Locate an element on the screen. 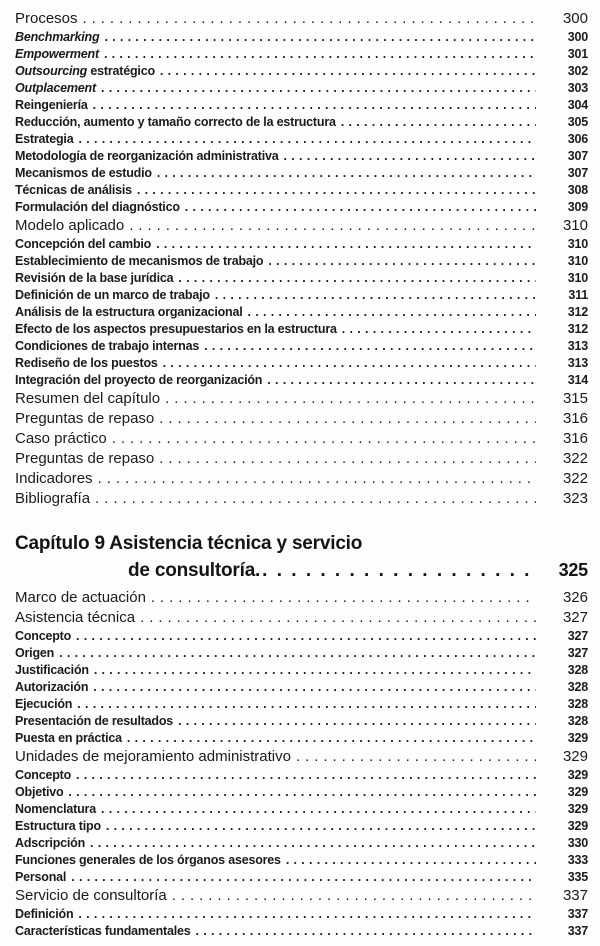 Image resolution: width=600 pixels, height=946 pixels. toc-entry-title: Origen is located at coordinates (34, 653).